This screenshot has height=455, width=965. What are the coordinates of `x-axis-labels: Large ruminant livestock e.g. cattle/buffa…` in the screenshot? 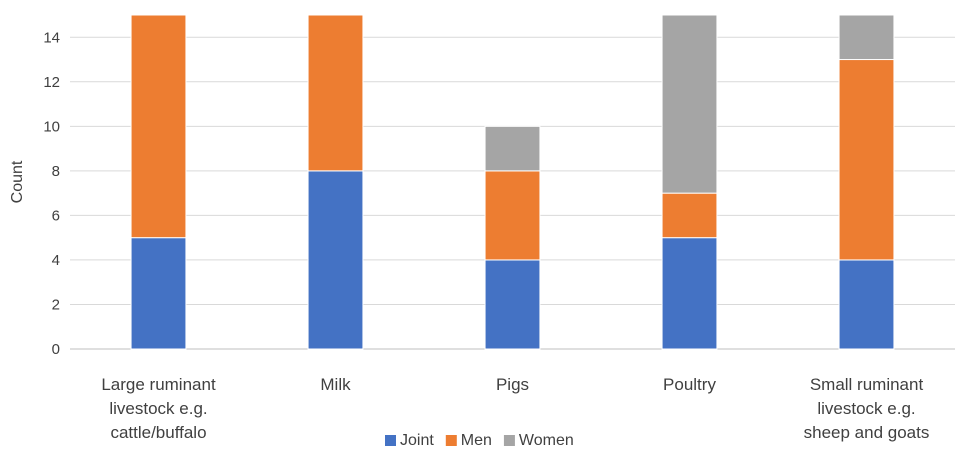 It's located at (515, 408).